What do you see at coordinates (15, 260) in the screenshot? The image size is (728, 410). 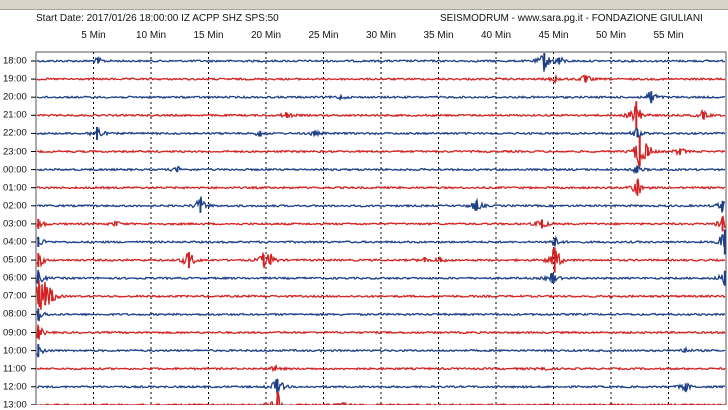 I see `hour-label: 05:00` at bounding box center [15, 260].